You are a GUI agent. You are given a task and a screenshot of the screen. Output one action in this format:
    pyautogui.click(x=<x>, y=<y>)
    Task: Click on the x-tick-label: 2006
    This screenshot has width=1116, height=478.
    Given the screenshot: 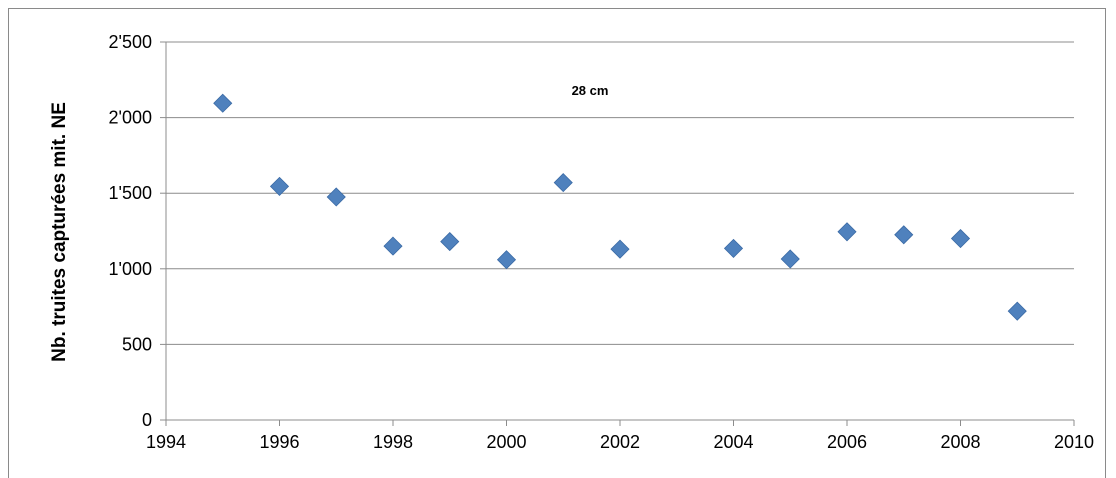 What is the action you would take?
    pyautogui.click(x=847, y=442)
    